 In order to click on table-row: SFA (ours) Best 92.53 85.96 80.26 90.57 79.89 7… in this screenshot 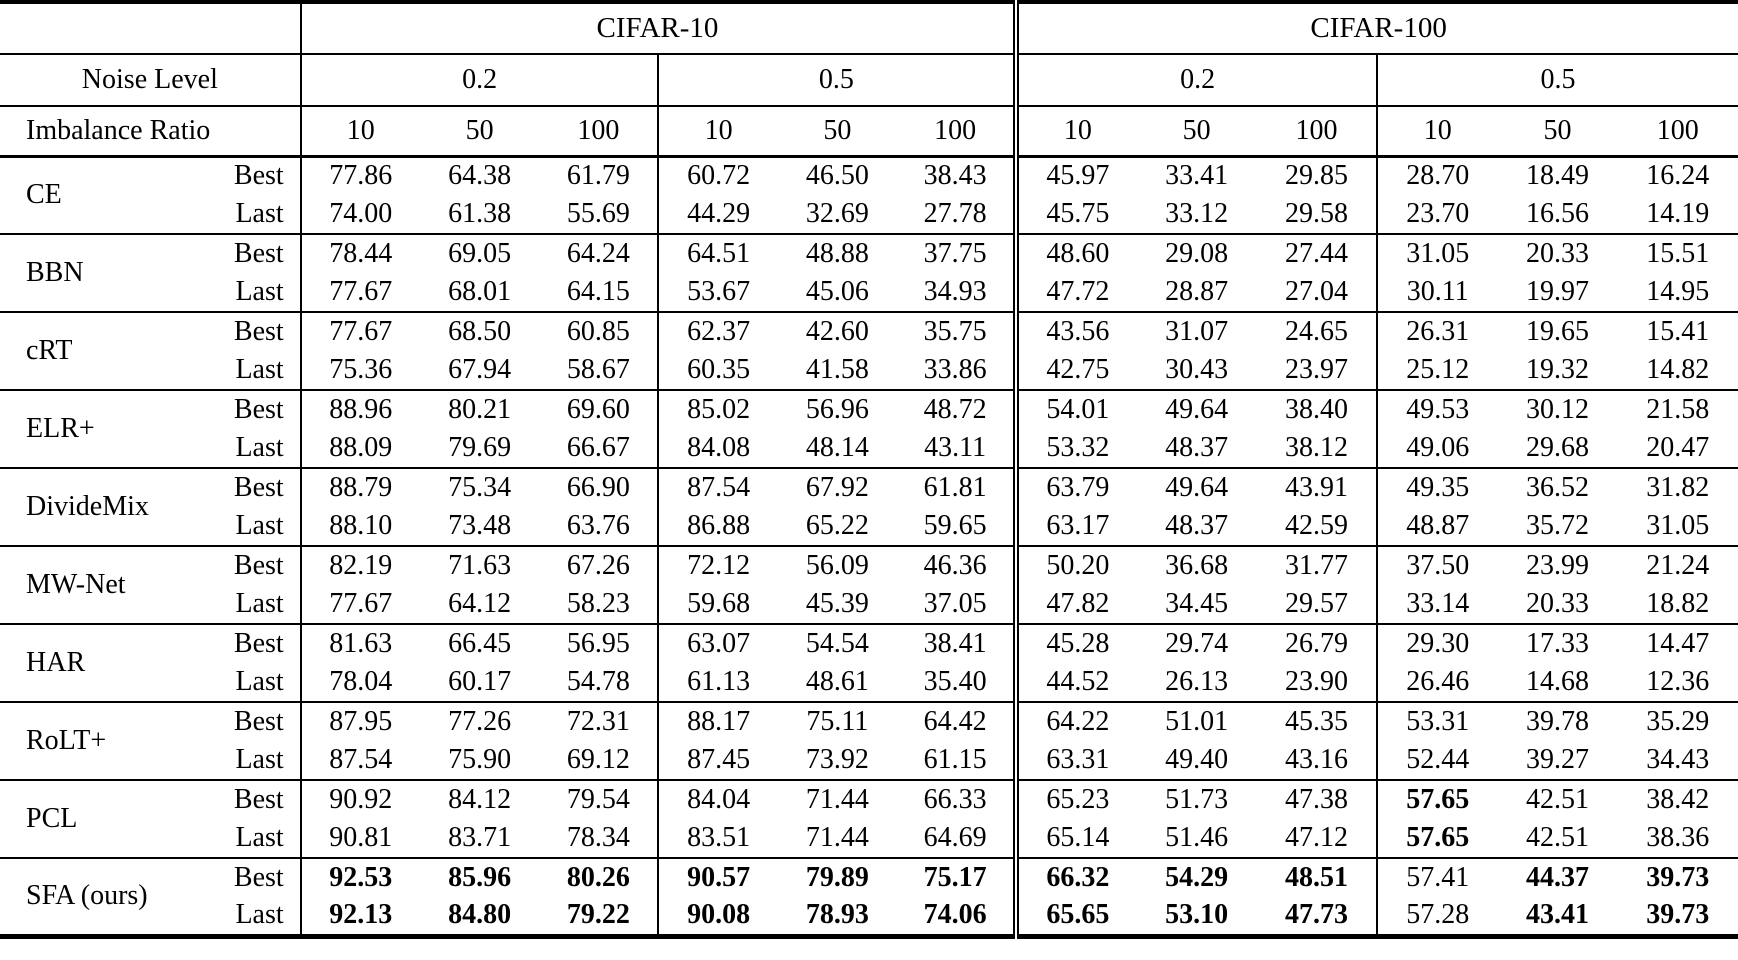, I will do `click(869, 884)`.